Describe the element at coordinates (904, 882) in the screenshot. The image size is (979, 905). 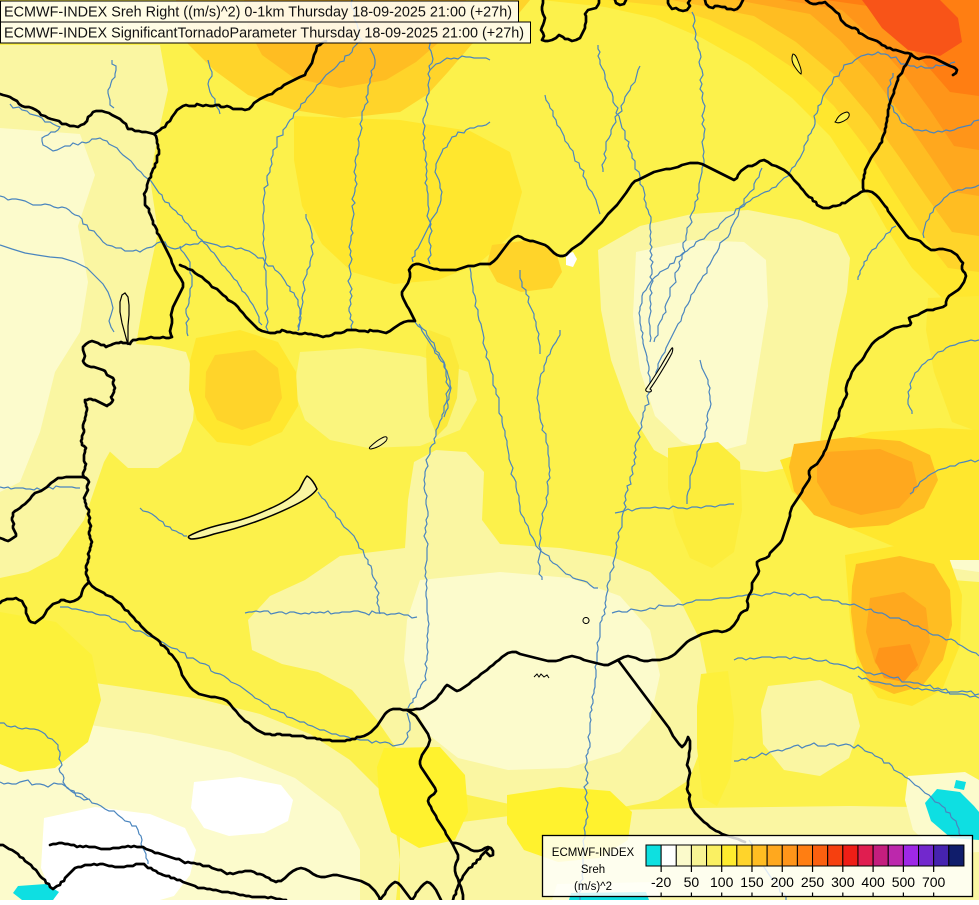
I see `svg-text: 500` at that location.